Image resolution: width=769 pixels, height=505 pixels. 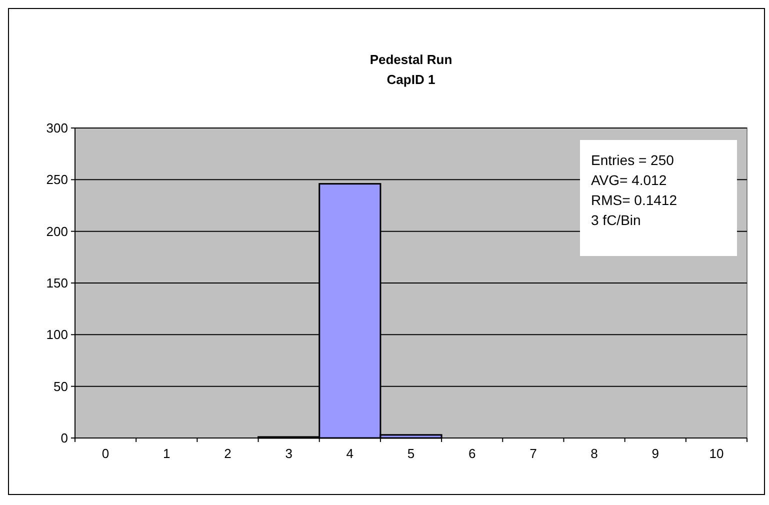 What do you see at coordinates (655, 453) in the screenshot?
I see `x-tick-label: 9` at bounding box center [655, 453].